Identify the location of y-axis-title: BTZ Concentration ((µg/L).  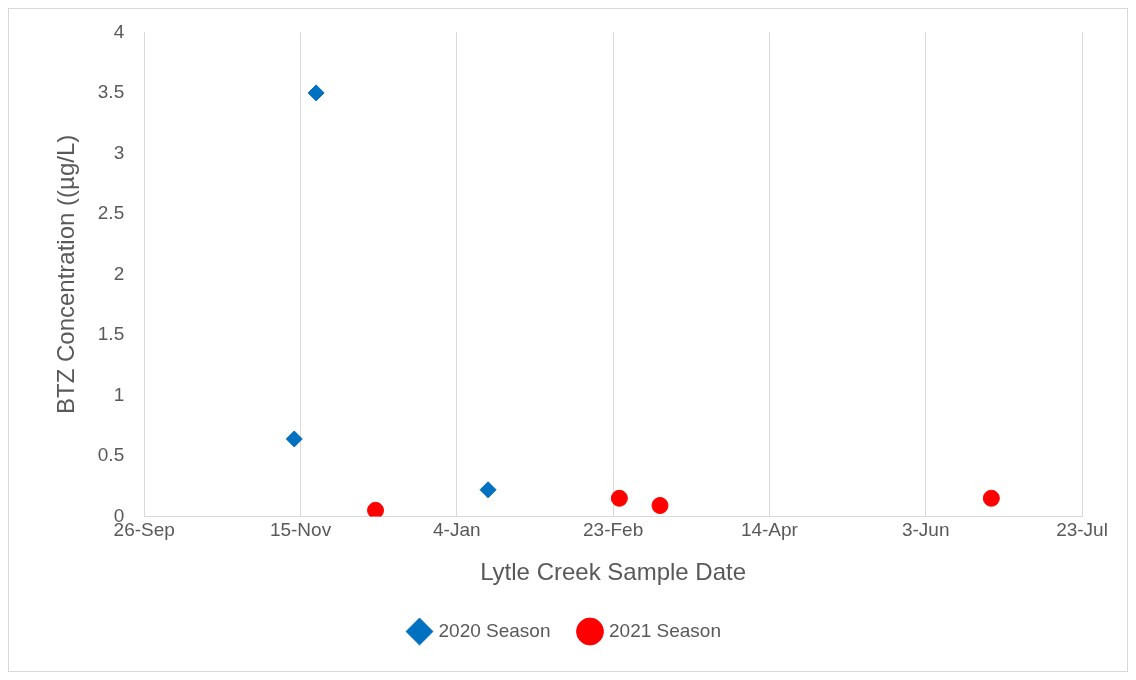
(66, 274).